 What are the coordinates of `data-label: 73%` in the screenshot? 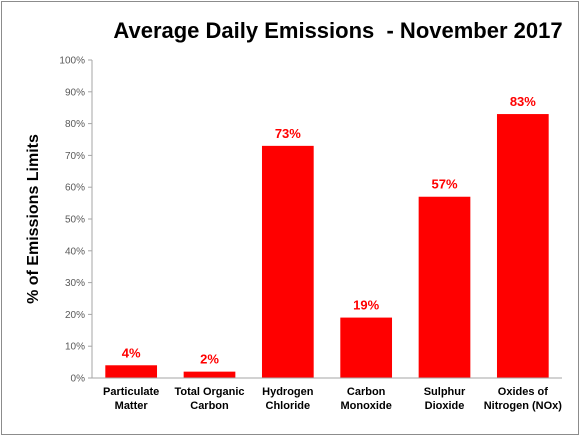 It's located at (288, 133).